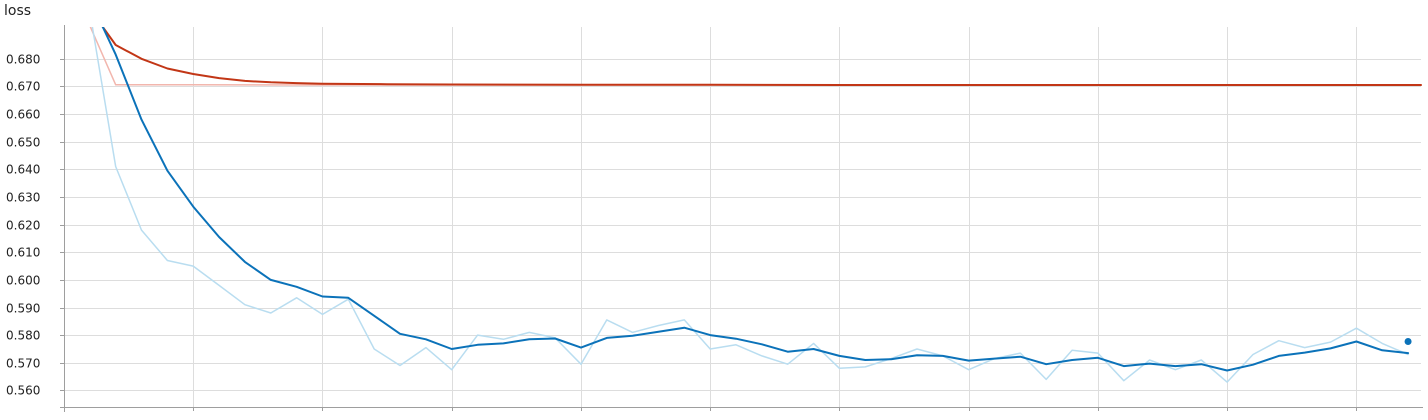 This screenshot has height=420, width=1428. I want to click on y-tick-label: 0.600, so click(23, 281).